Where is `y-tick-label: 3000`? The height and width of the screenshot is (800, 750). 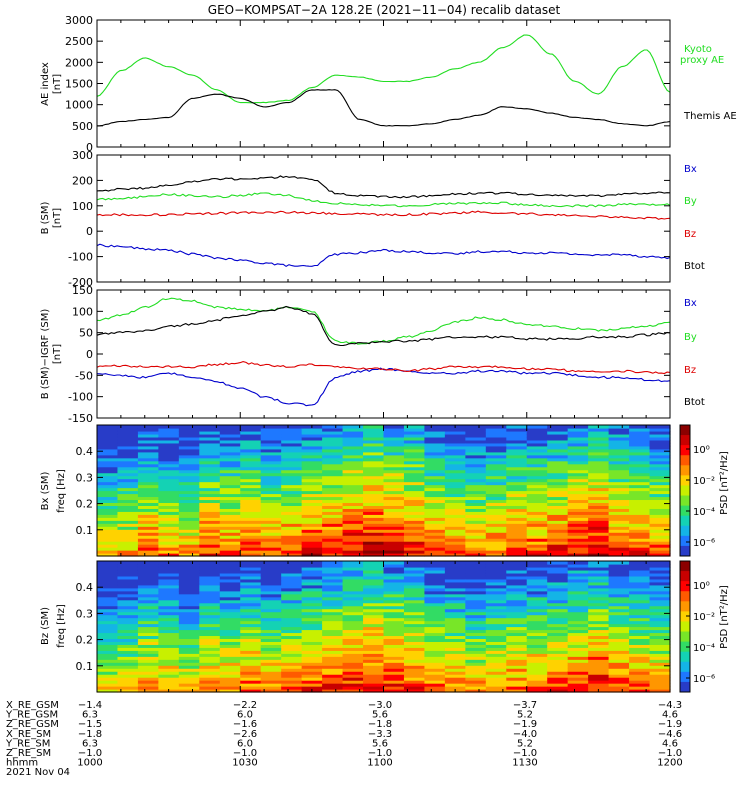
y-tick-label: 3000 is located at coordinates (79, 20).